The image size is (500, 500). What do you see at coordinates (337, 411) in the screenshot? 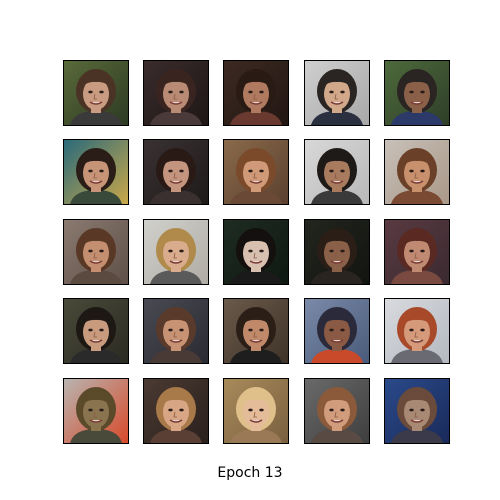
I see `sample-image-r5-c4` at bounding box center [337, 411].